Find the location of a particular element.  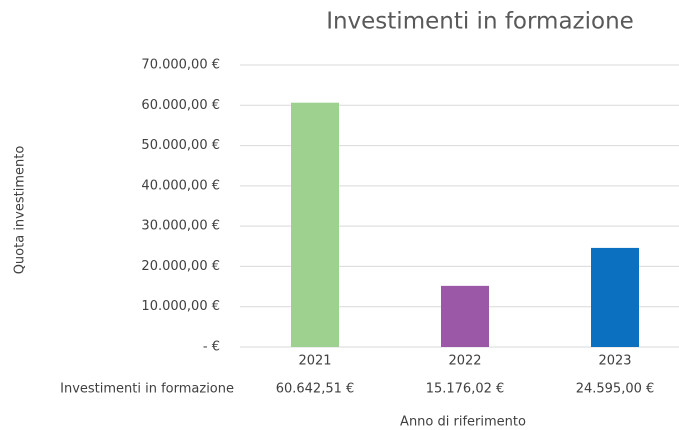

x-axis-label: Anno di riferimento is located at coordinates (463, 422).